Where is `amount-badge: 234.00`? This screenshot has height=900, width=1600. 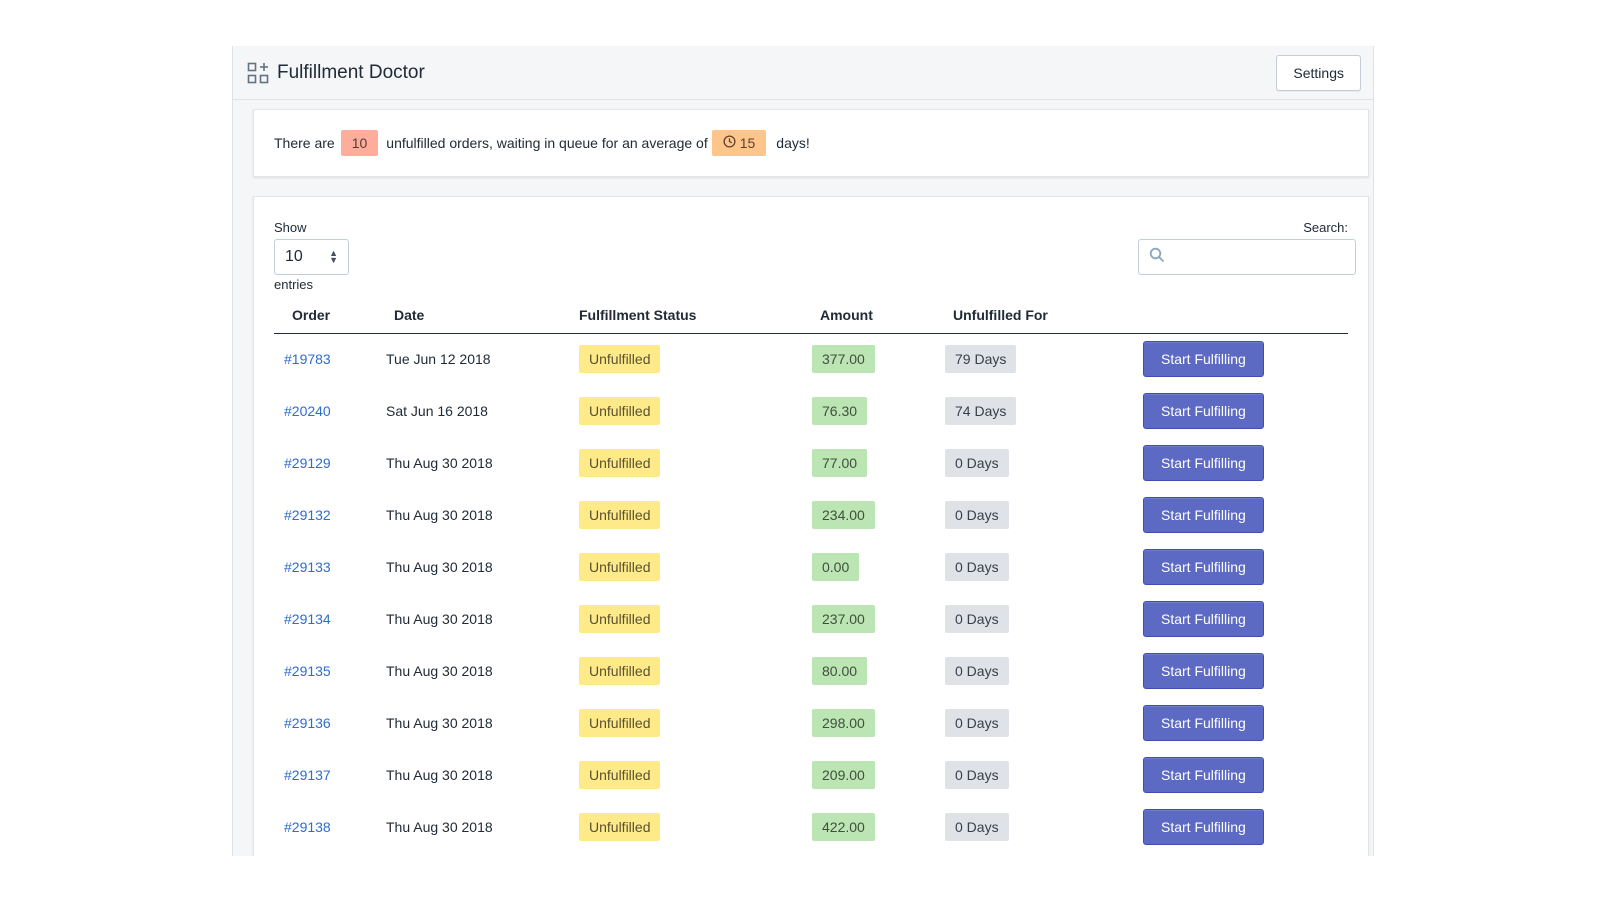
amount-badge: 234.00 is located at coordinates (843, 515).